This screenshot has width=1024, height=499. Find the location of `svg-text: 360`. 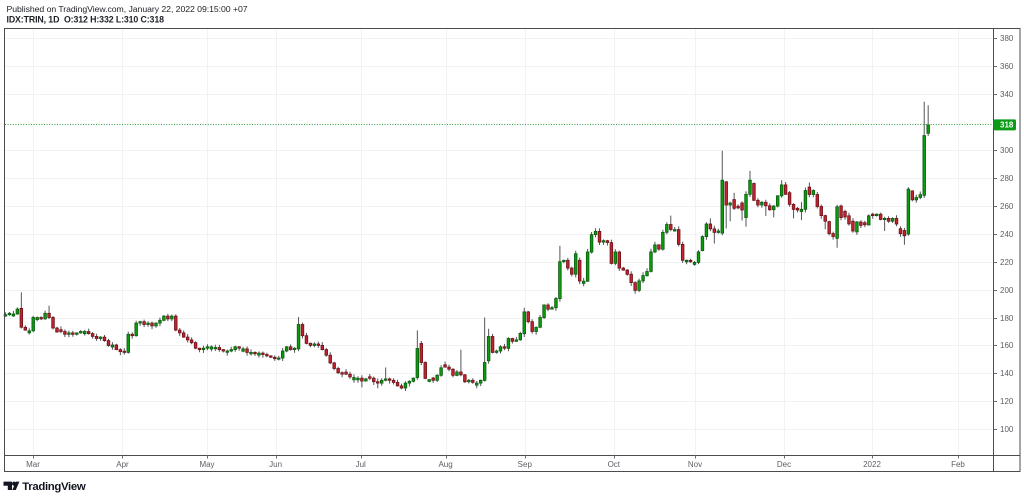

svg-text: 360 is located at coordinates (1007, 66).